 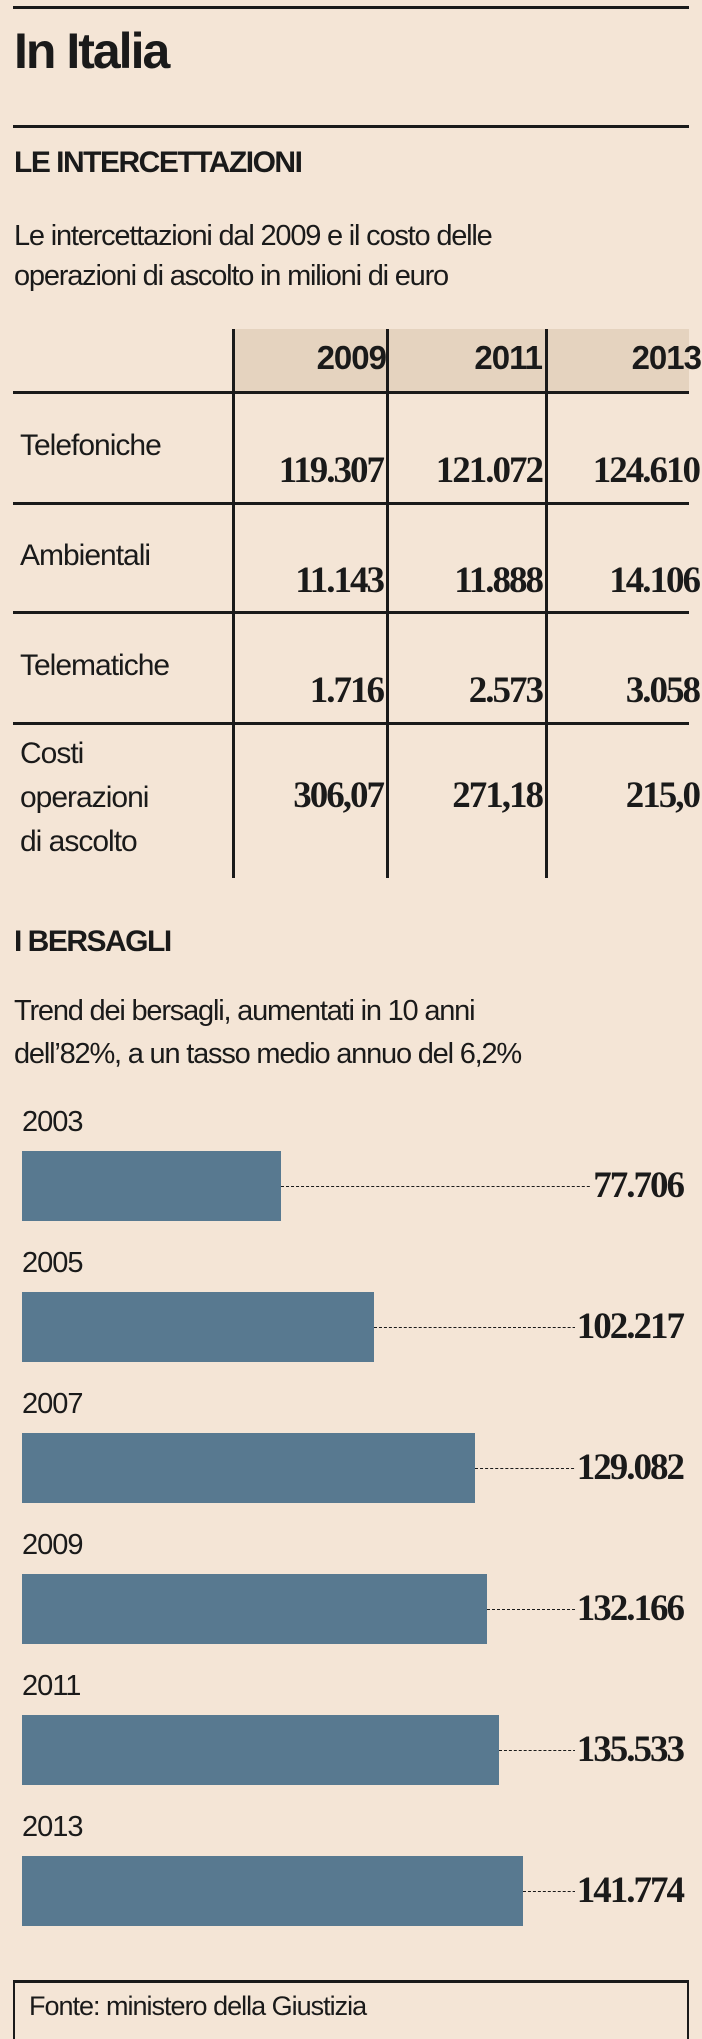 I want to click on row-label: Telefoniche, so click(x=91, y=445).